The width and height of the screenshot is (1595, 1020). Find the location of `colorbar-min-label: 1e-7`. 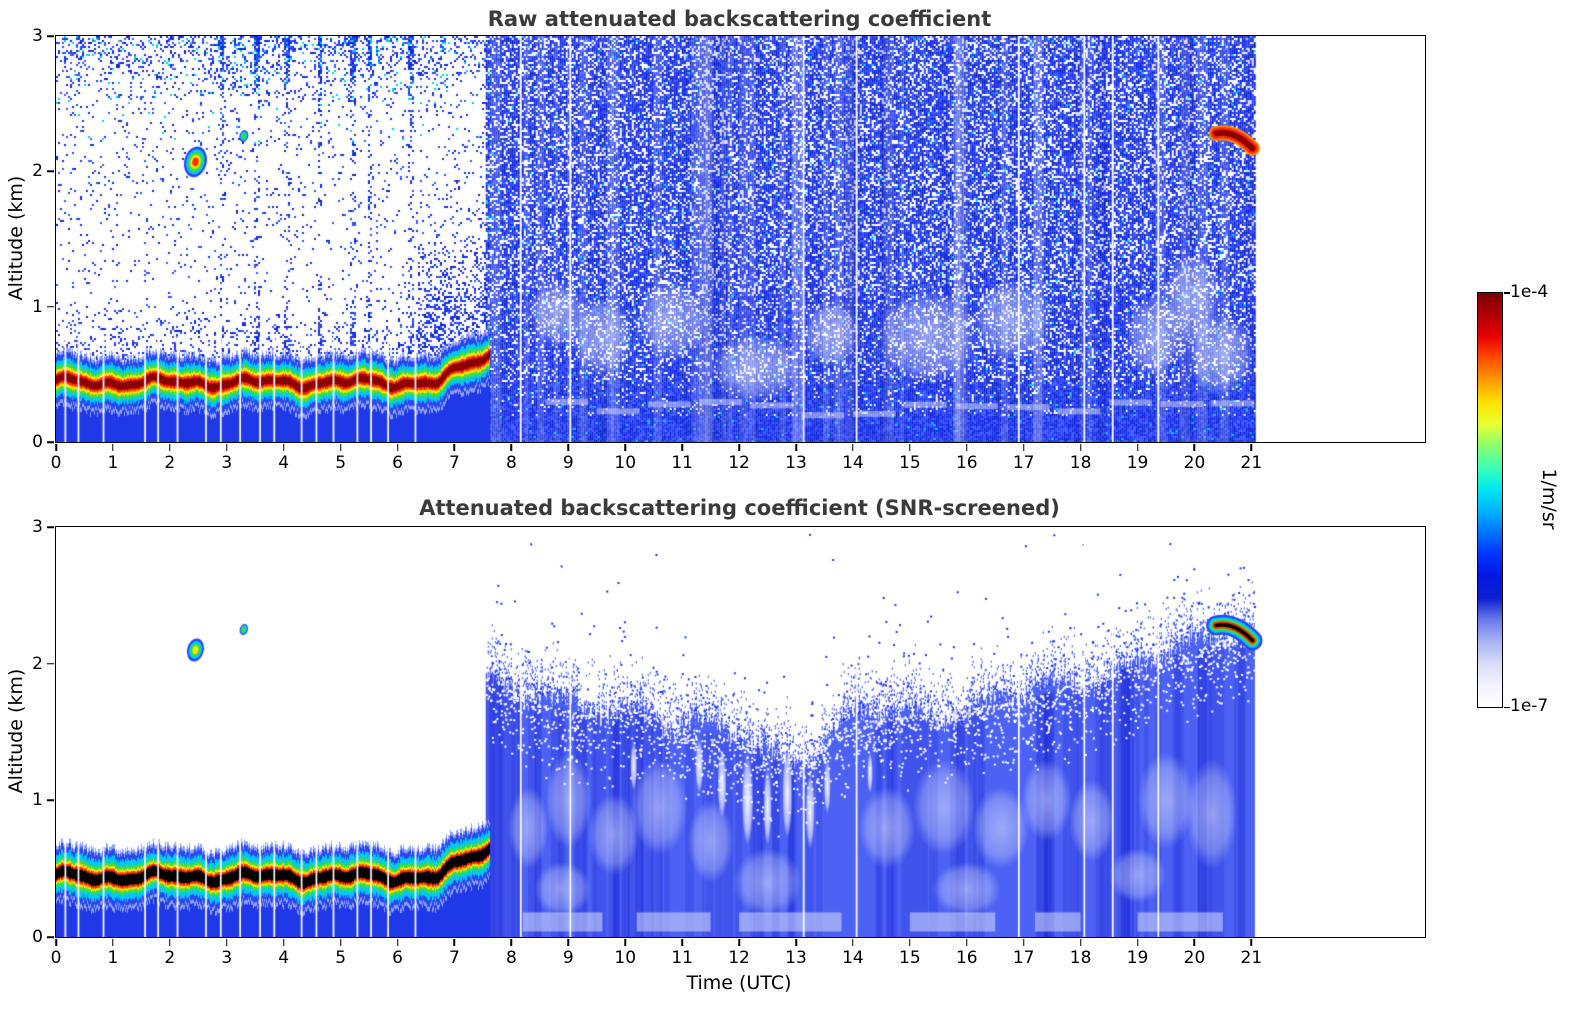

colorbar-min-label: 1e-7 is located at coordinates (1529, 706).